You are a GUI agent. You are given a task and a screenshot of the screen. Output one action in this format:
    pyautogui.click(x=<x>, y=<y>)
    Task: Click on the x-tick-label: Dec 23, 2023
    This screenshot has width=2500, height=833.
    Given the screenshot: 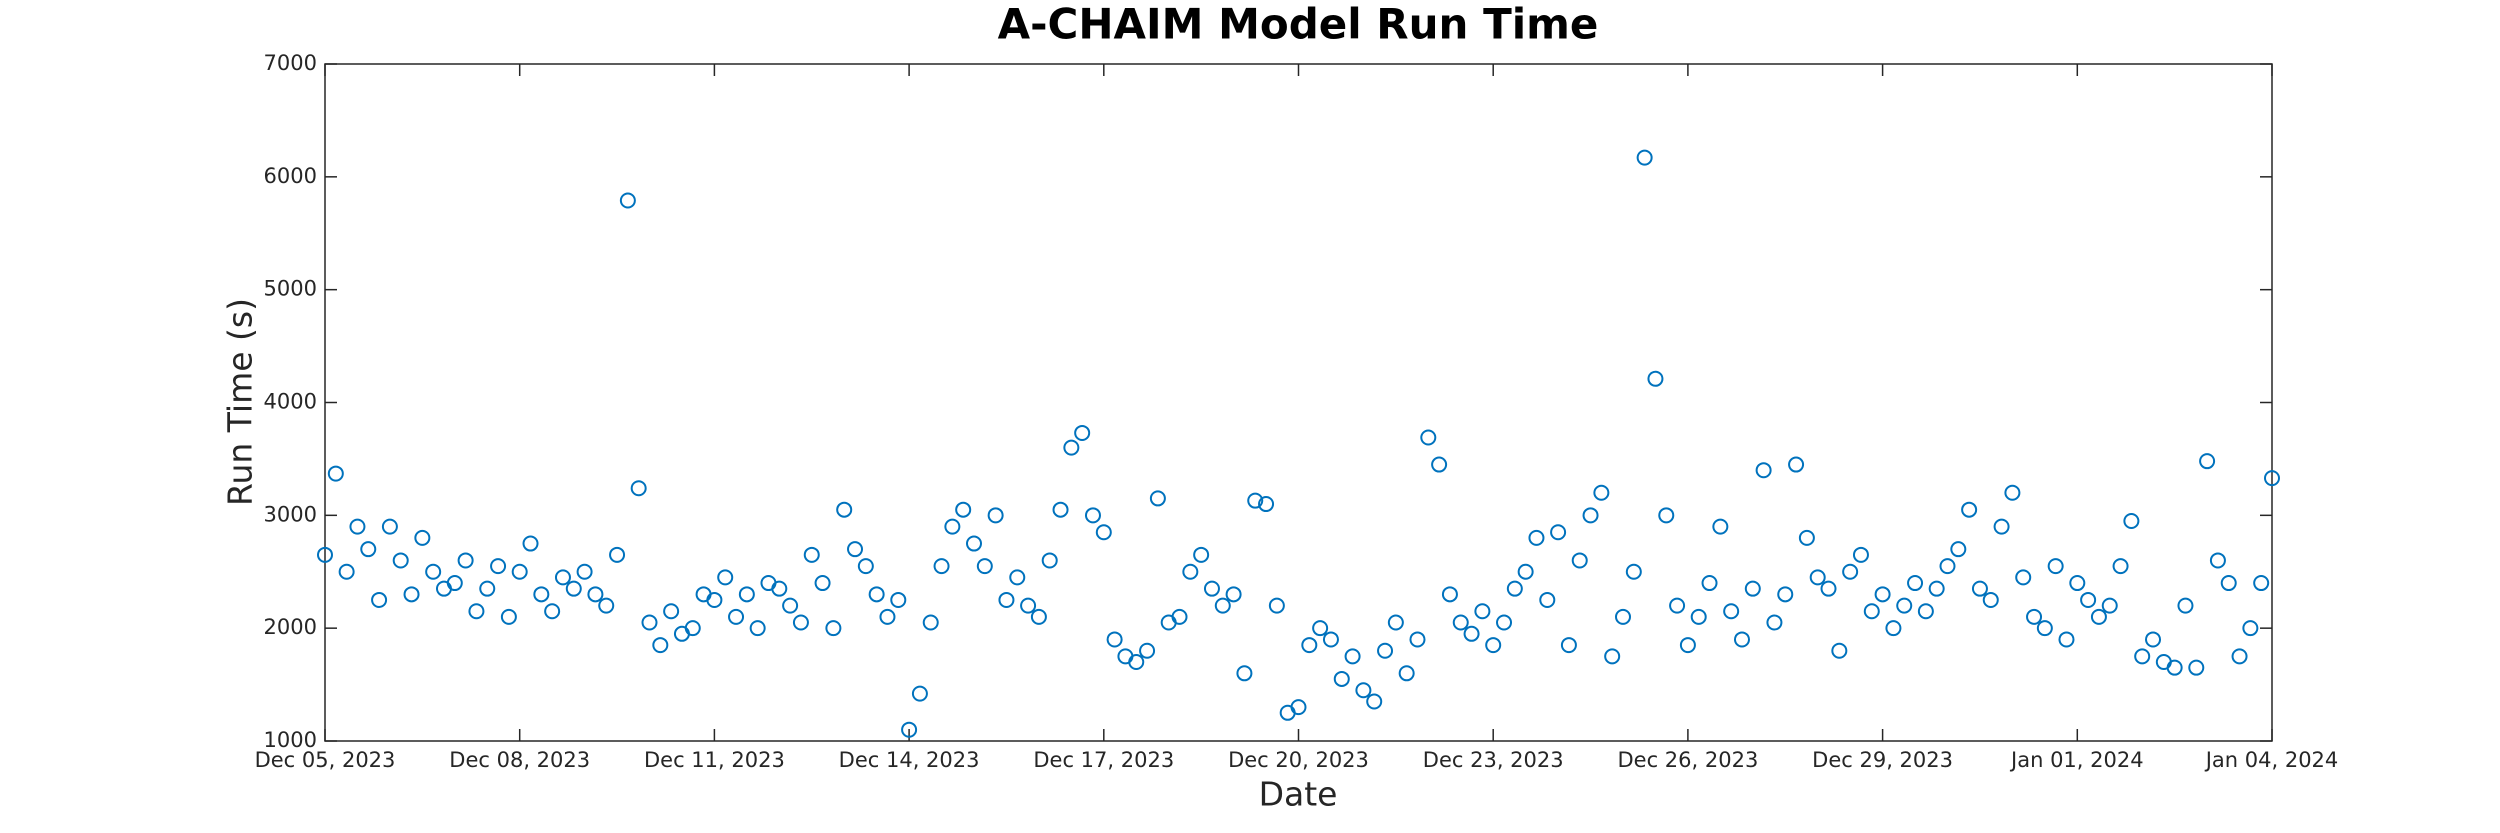 What is the action you would take?
    pyautogui.click(x=1493, y=760)
    